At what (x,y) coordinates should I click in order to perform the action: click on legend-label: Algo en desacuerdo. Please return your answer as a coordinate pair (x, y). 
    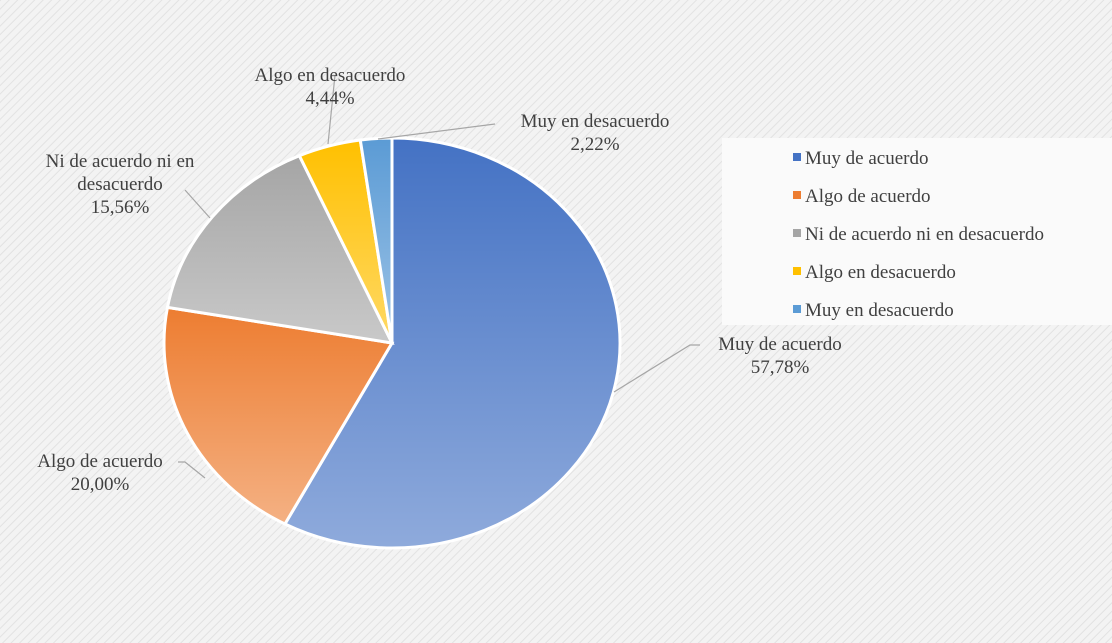
    Looking at the image, I should click on (880, 272).